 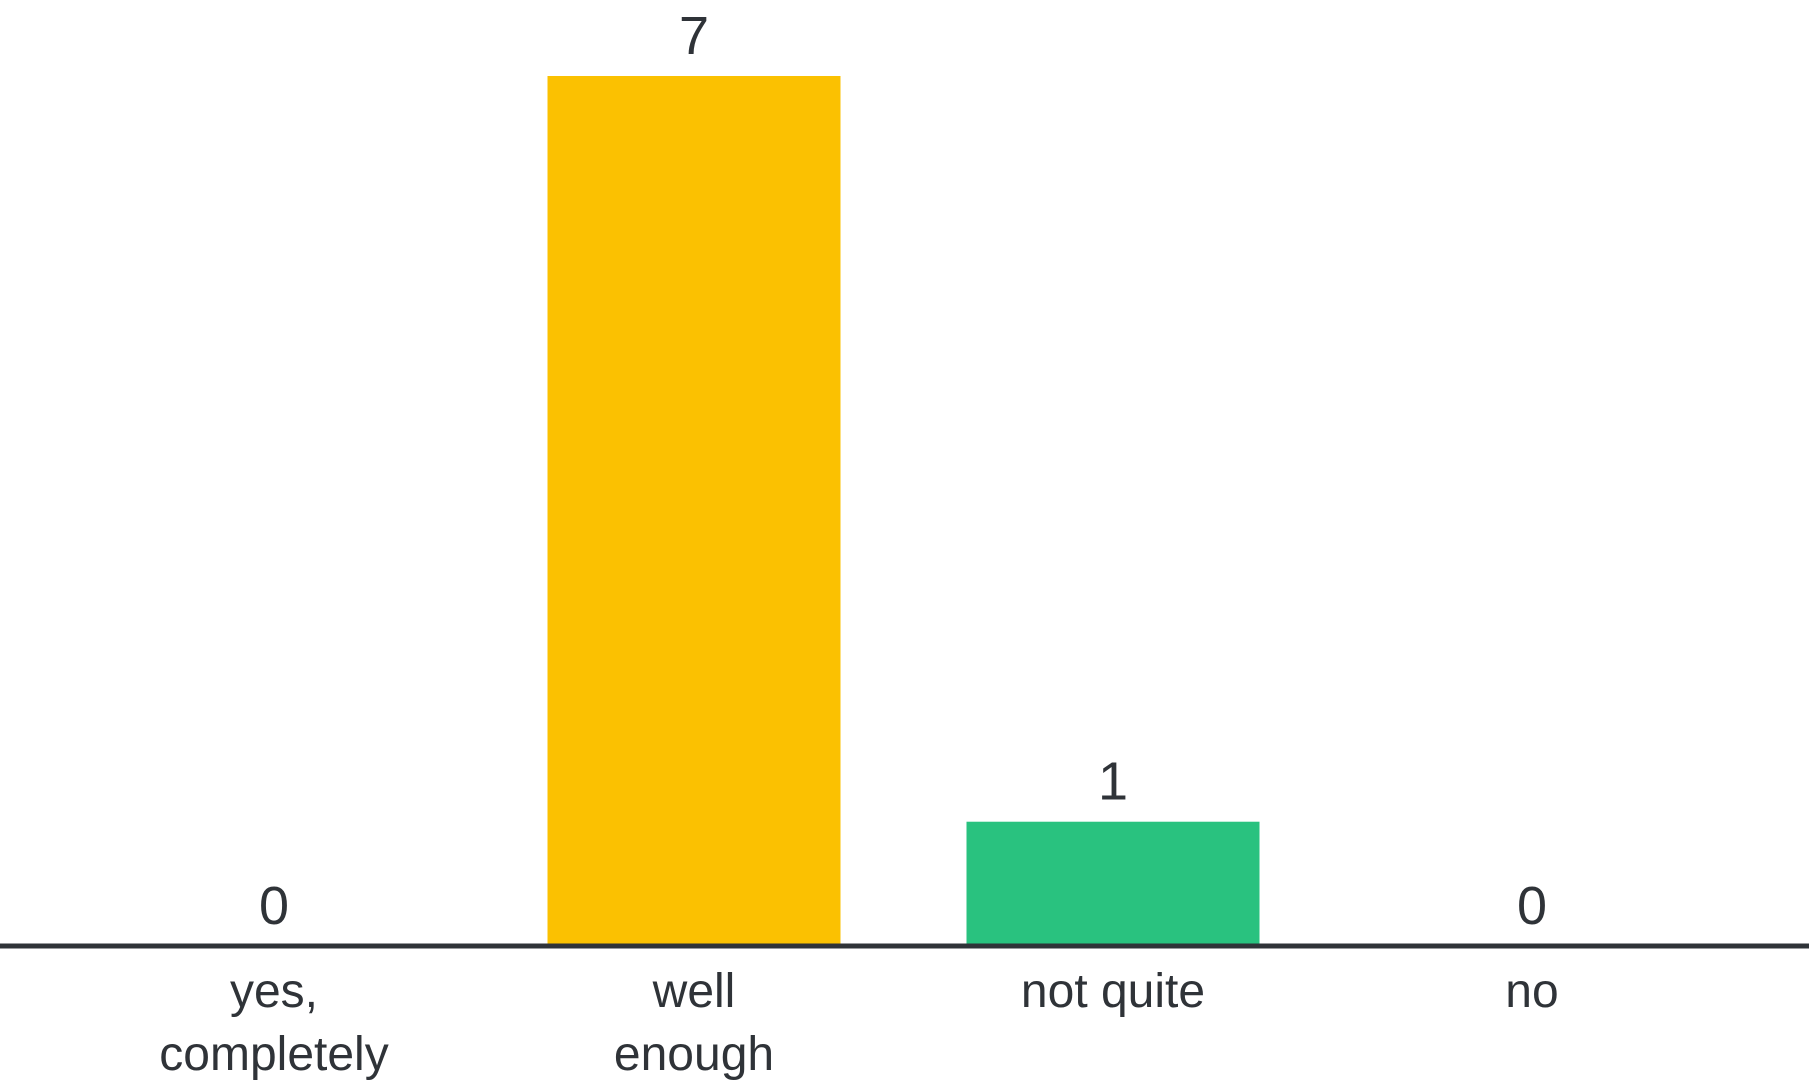 What do you see at coordinates (273, 1054) in the screenshot?
I see `category-label-0-line-1: completely` at bounding box center [273, 1054].